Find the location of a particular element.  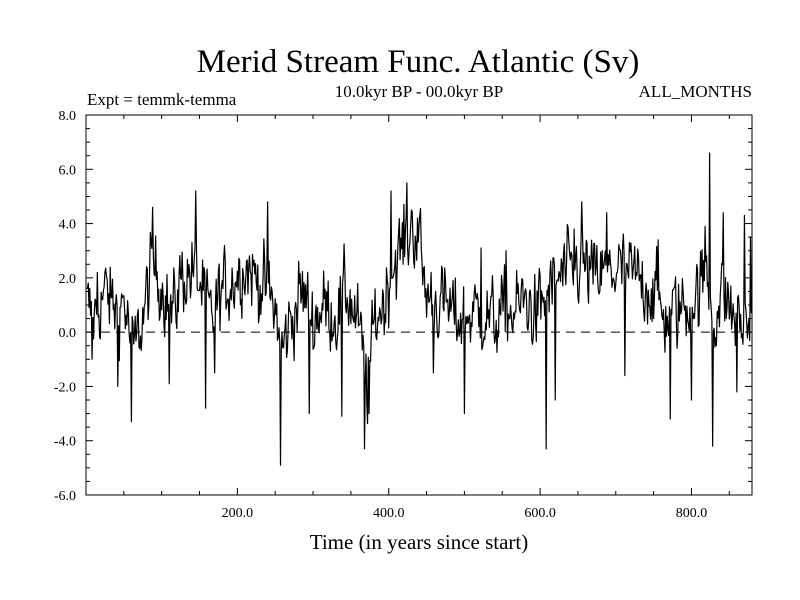

subtitle-expt: Expt = temmk-temma is located at coordinates (162, 99).